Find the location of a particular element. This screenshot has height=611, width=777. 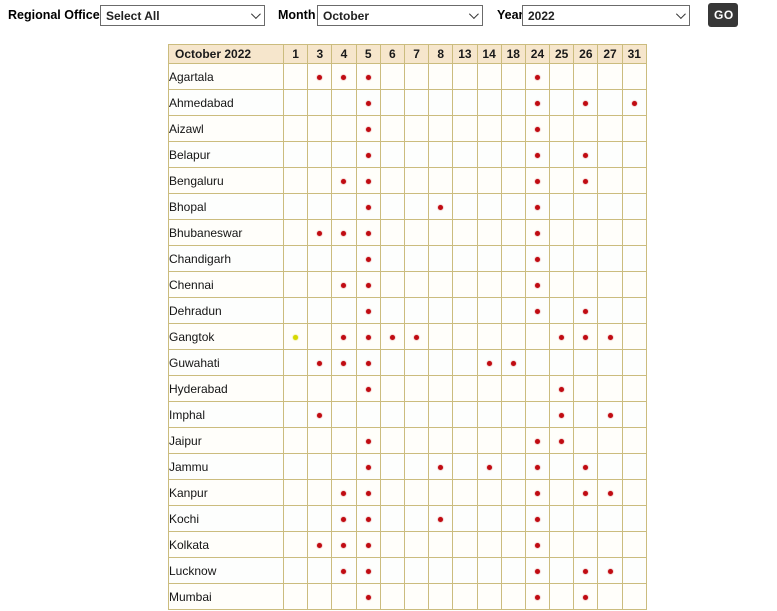

holiday-dot-yellow is located at coordinates (296, 337).